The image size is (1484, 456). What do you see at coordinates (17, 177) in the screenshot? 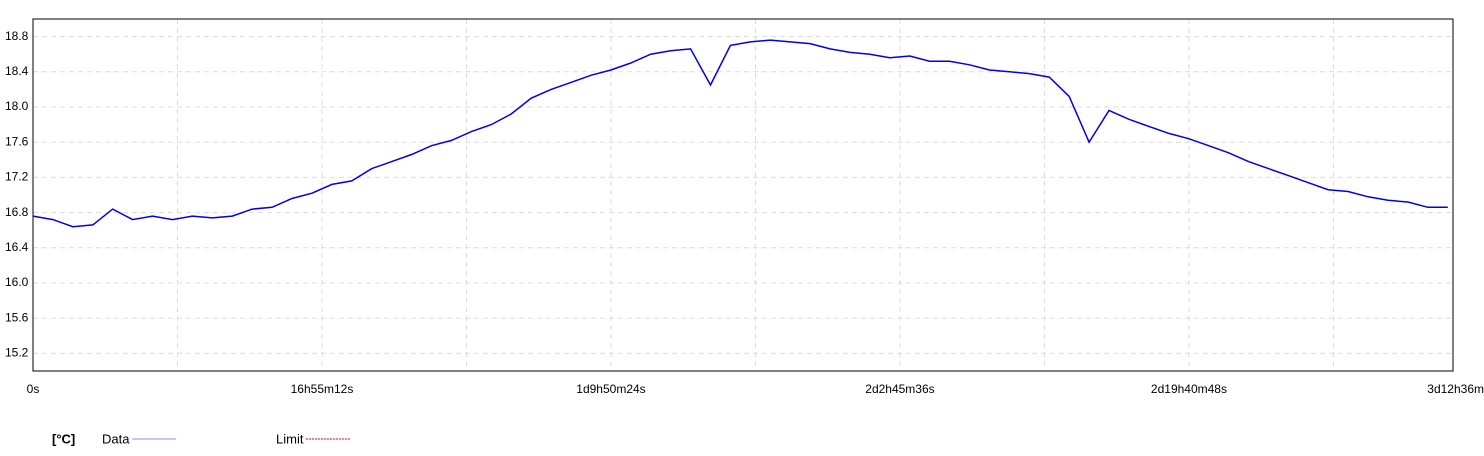
I see `y-tick-label: 17.2` at bounding box center [17, 177].